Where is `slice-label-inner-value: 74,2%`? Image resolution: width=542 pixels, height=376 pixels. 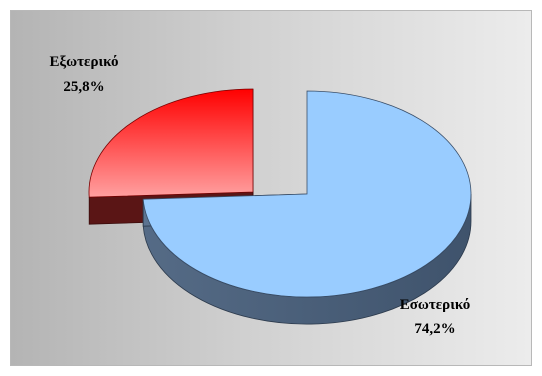 slice-label-inner-value: 74,2% is located at coordinates (434, 329).